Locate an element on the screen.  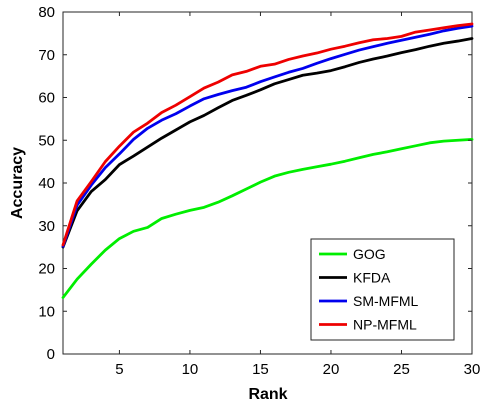
y-axis-label: Accuracy is located at coordinates (17, 183).